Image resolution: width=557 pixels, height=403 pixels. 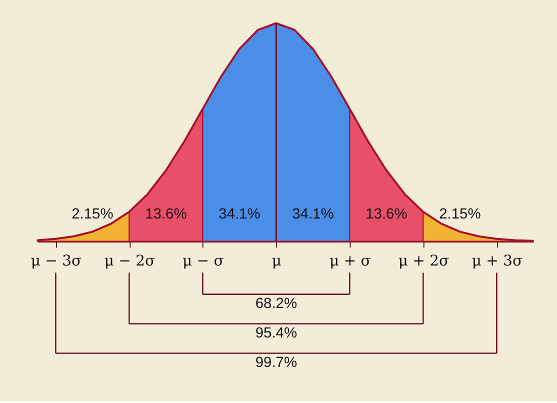 What do you see at coordinates (350, 261) in the screenshot?
I see `x-tick-label: μ + σ` at bounding box center [350, 261].